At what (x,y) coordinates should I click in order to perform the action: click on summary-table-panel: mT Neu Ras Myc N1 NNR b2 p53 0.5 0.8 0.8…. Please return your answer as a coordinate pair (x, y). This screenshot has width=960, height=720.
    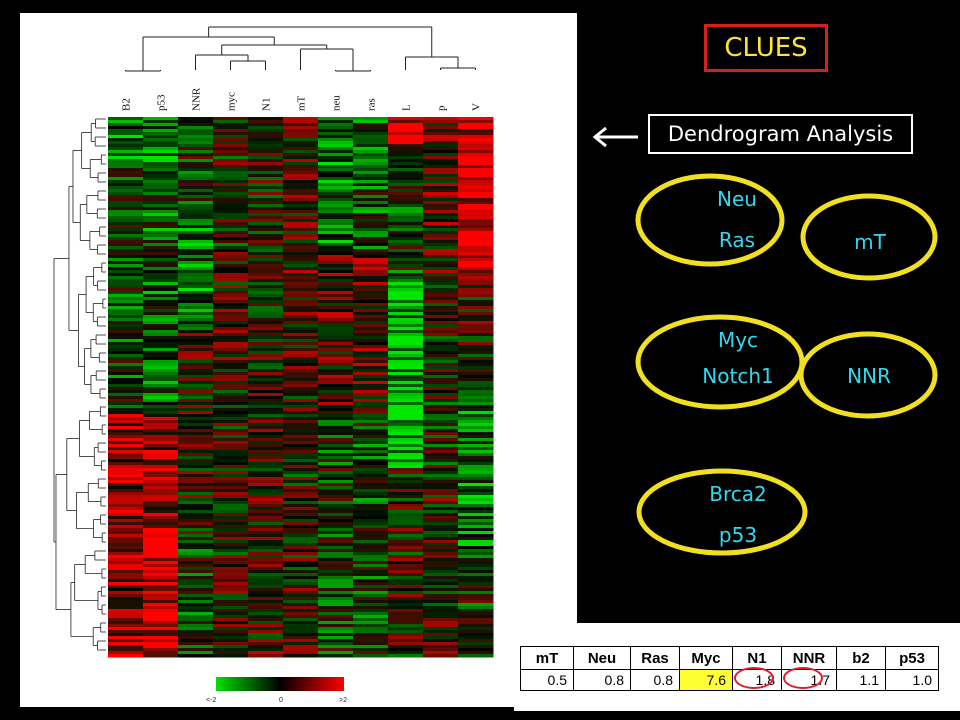
    Looking at the image, I should click on (737, 667).